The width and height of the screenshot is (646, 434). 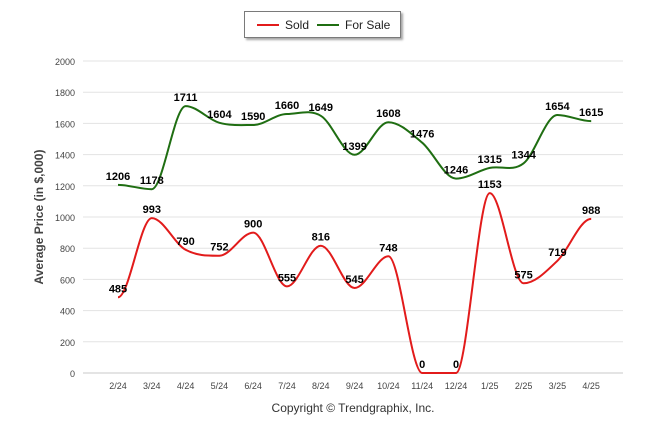 What do you see at coordinates (118, 177) in the screenshot?
I see `data-label-for-sale: 1206` at bounding box center [118, 177].